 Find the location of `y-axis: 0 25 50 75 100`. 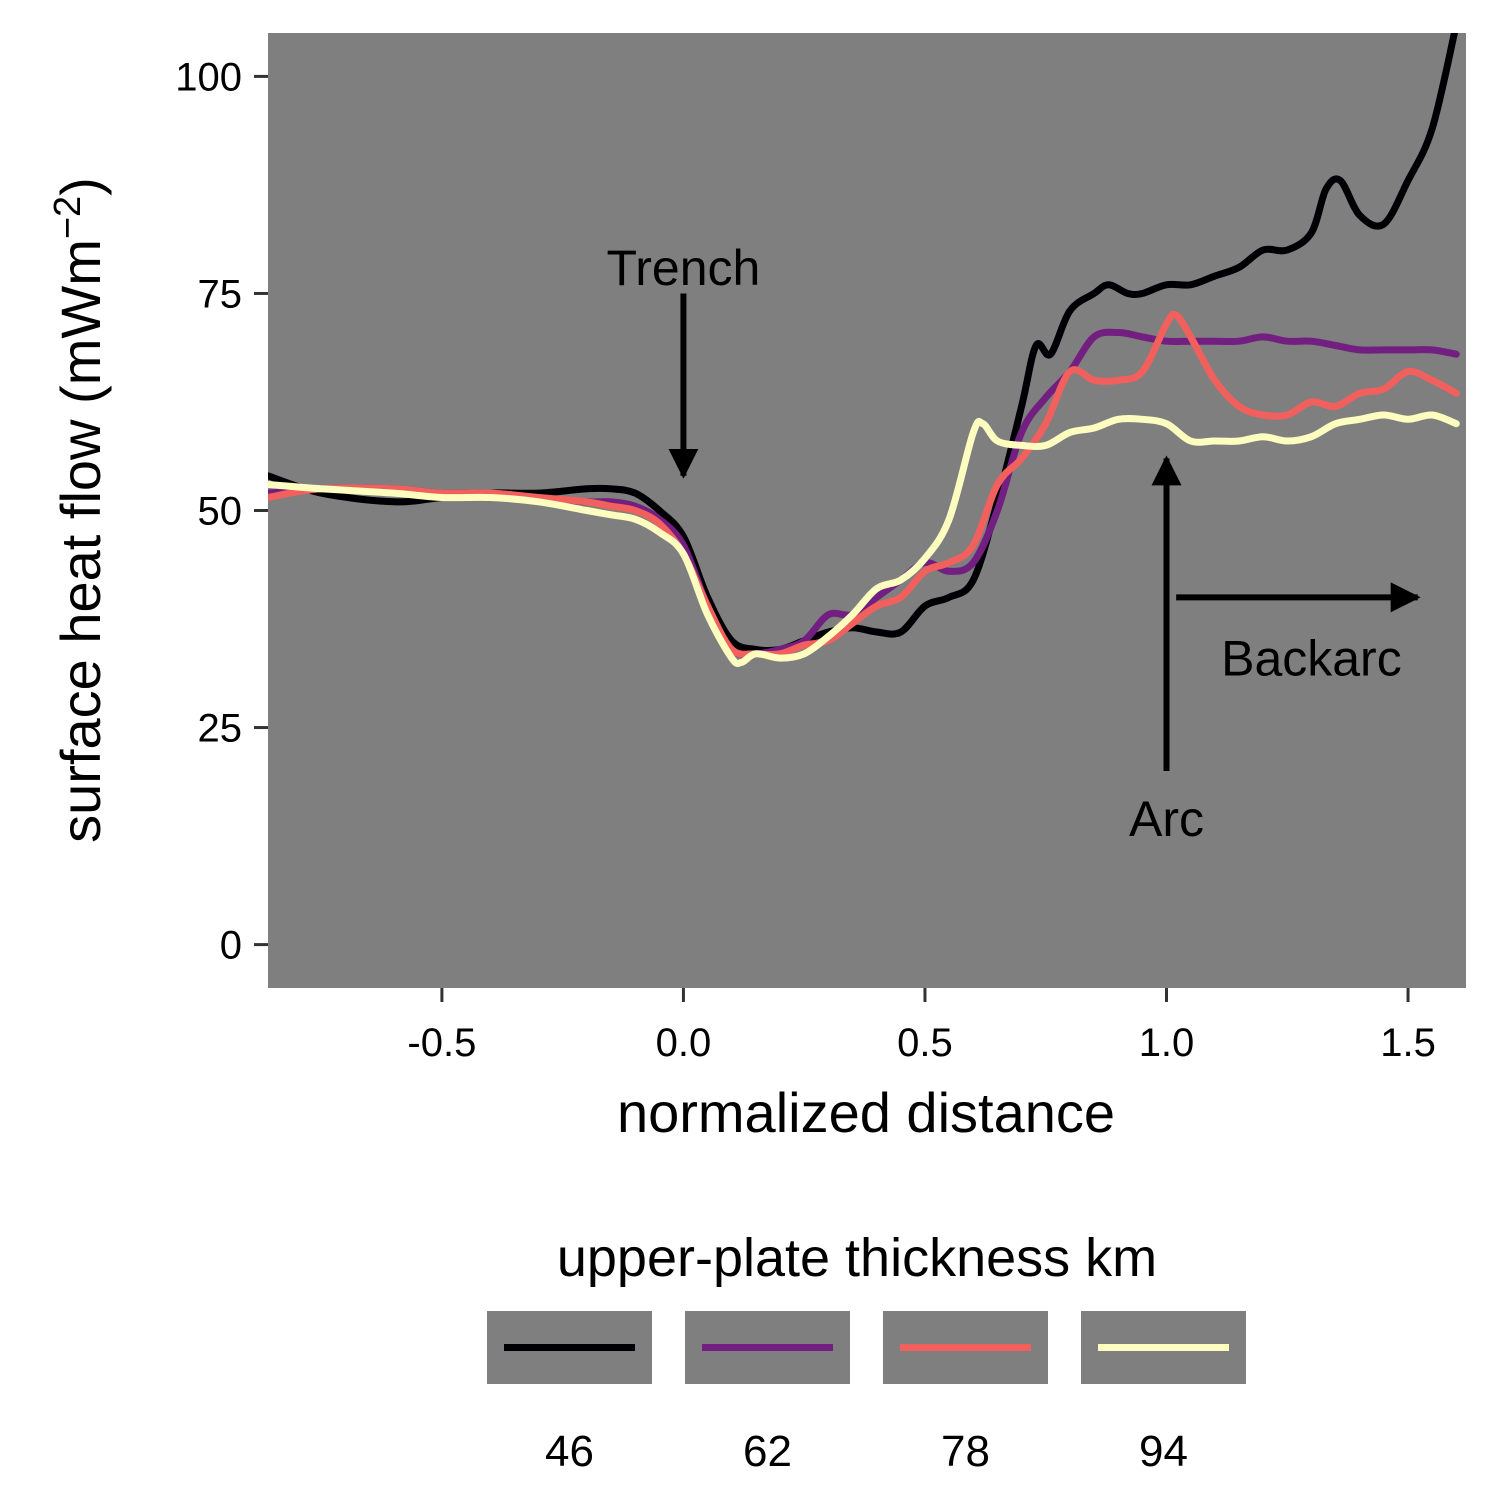

y-axis: 0 25 50 75 100 is located at coordinates (221, 511).